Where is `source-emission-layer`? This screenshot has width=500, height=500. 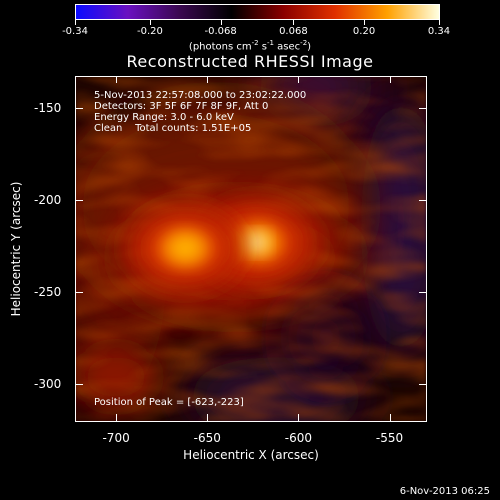
source-emission-layer is located at coordinates (222, 244).